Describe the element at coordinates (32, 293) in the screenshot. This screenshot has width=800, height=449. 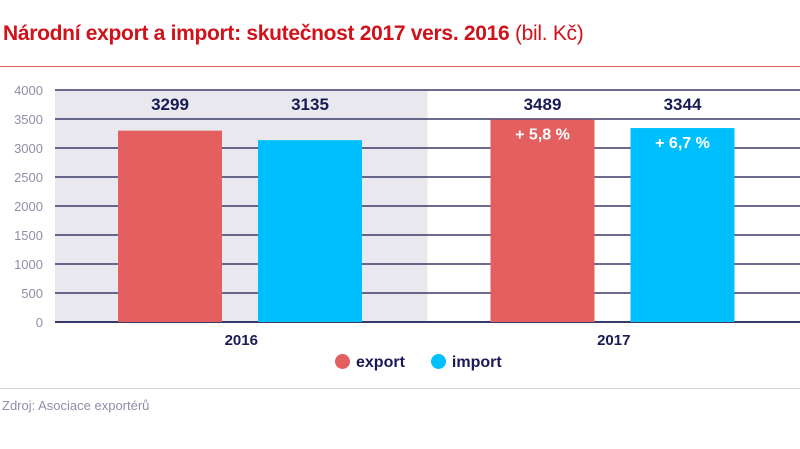
I see `y-tick-label: 500` at that location.